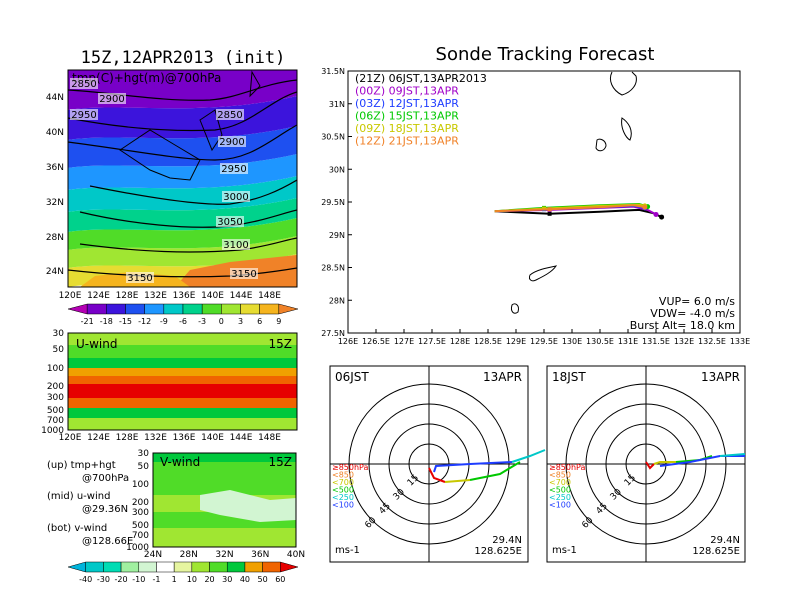 The image size is (792, 612). Describe the element at coordinates (263, 579) in the screenshot. I see `wind-colorbar-label: 50` at that location.